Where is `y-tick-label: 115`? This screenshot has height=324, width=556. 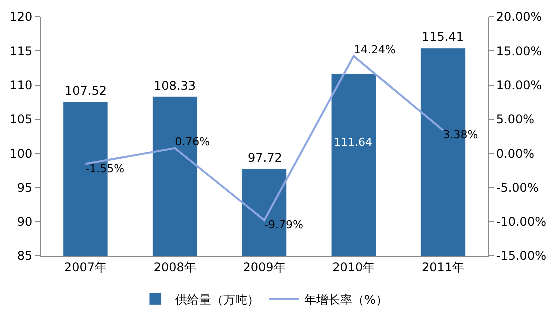 y-tick-label: 115 is located at coordinates (21, 51).